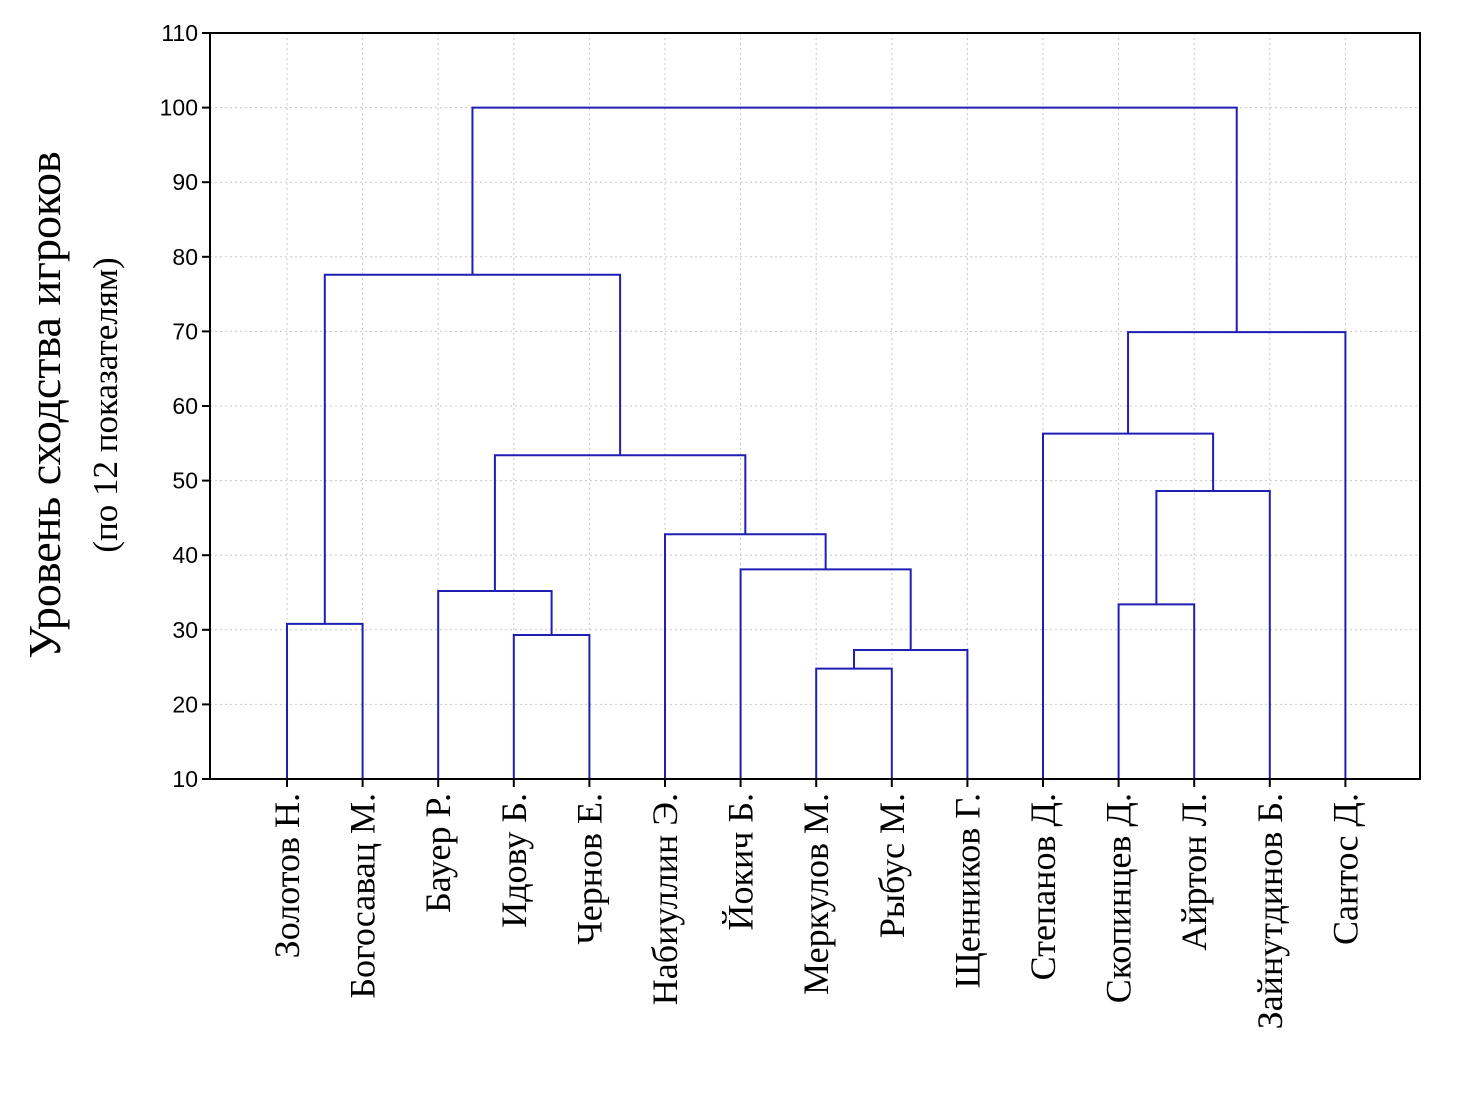  Describe the element at coordinates (185, 779) in the screenshot. I see `y-tick-label: 10` at that location.